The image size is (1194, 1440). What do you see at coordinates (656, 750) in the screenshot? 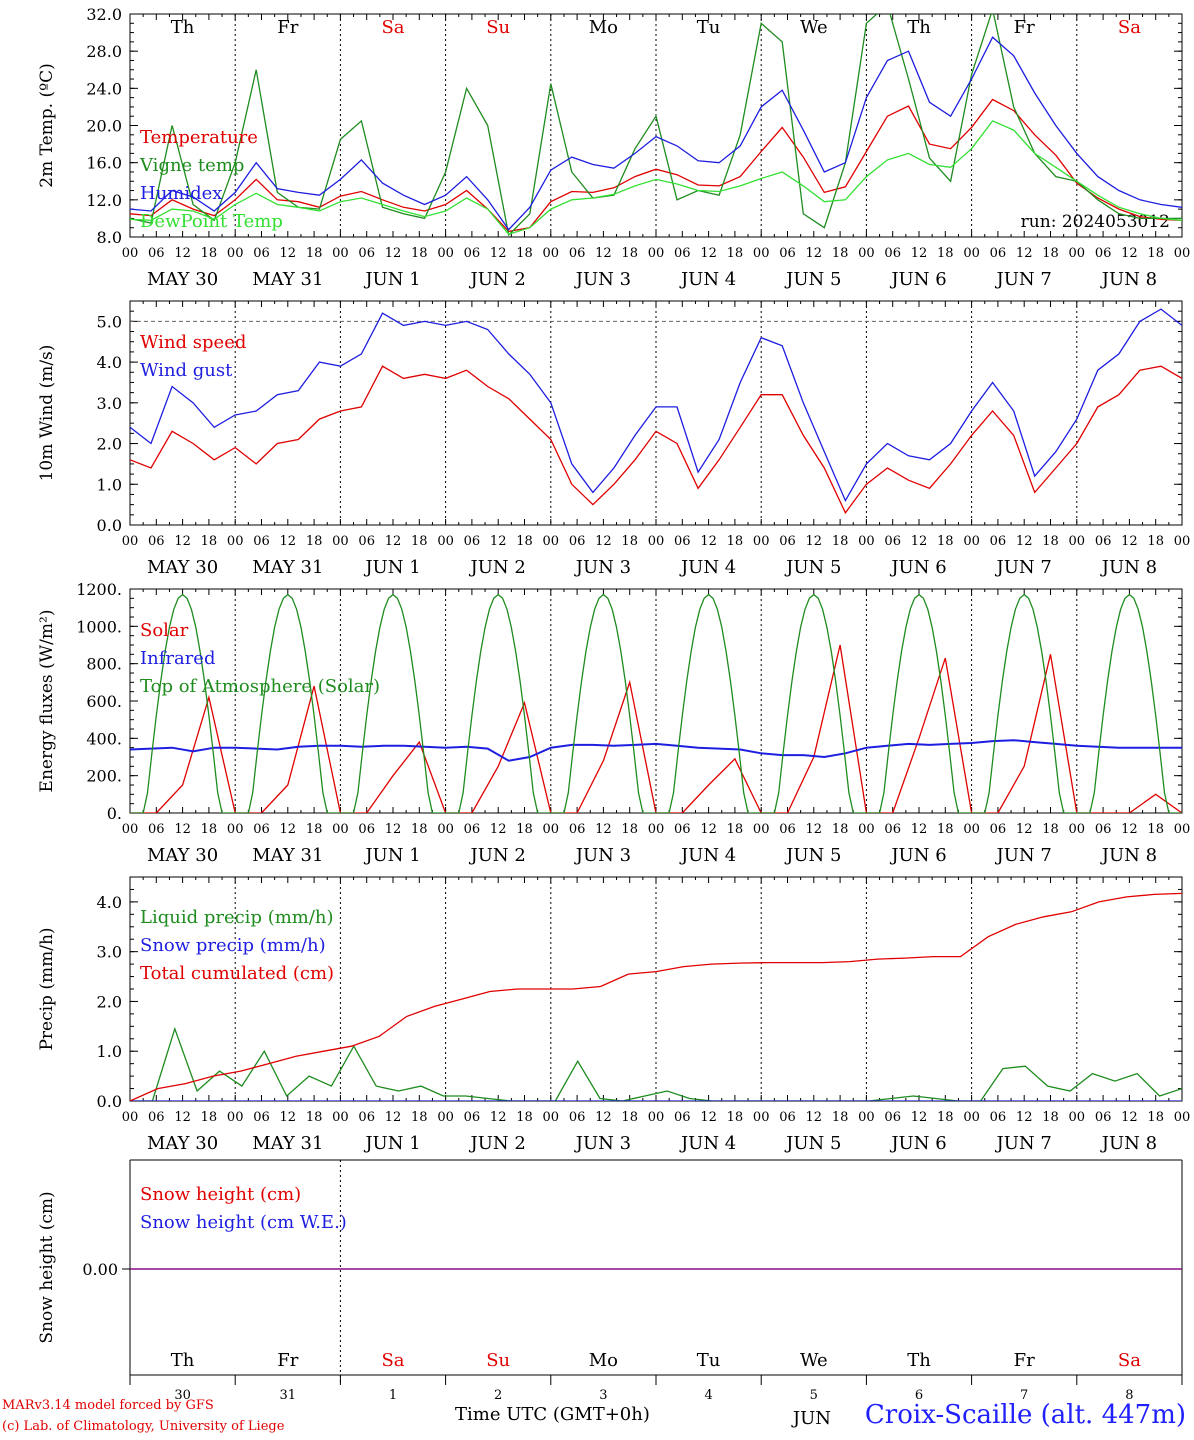
I see `series-line-infrared` at bounding box center [656, 750].